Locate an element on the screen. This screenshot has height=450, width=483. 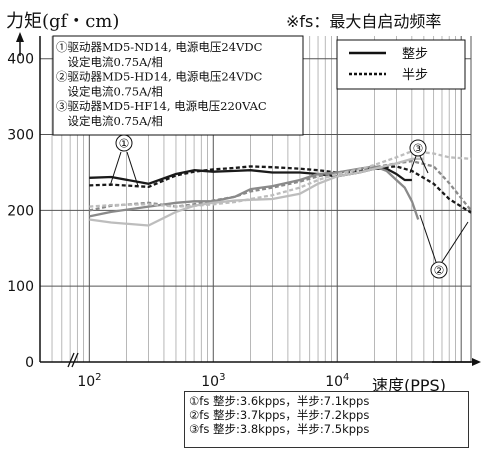
svg-text: ① is located at coordinates (124, 144).